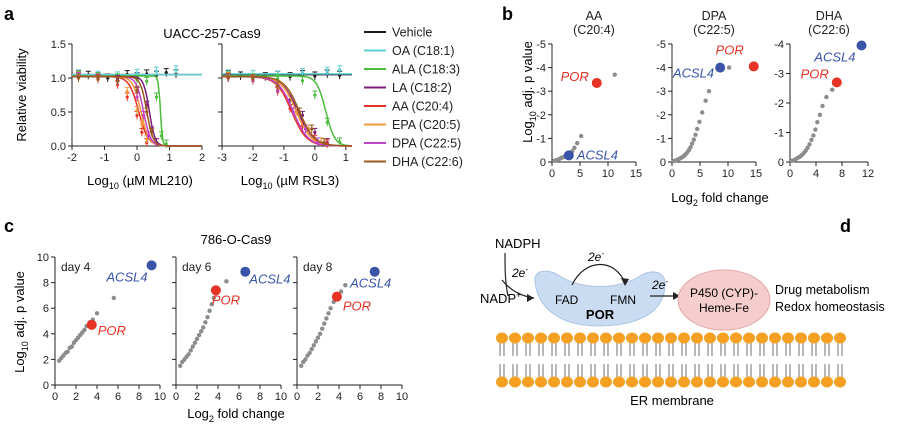 The width and height of the screenshot is (897, 426). Describe the element at coordinates (661, 92) in the screenshot. I see `y-tick-label: -3` at that location.